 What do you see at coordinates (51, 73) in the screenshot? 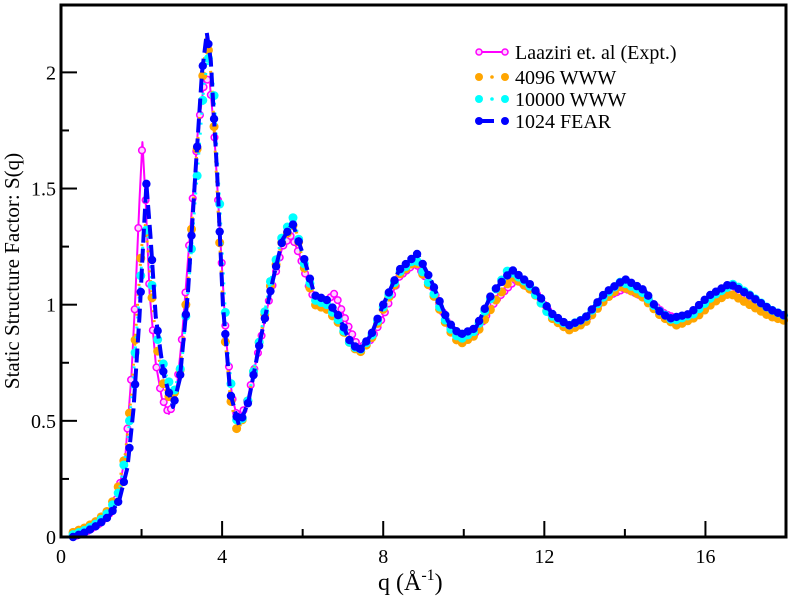
I see `y-tick-label: 2` at bounding box center [51, 73].